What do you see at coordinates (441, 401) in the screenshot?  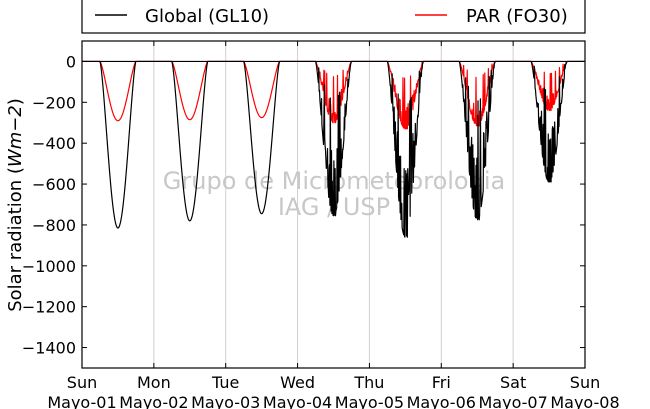 I see `x-tick-label-date: Mayo-06` at bounding box center [441, 401].